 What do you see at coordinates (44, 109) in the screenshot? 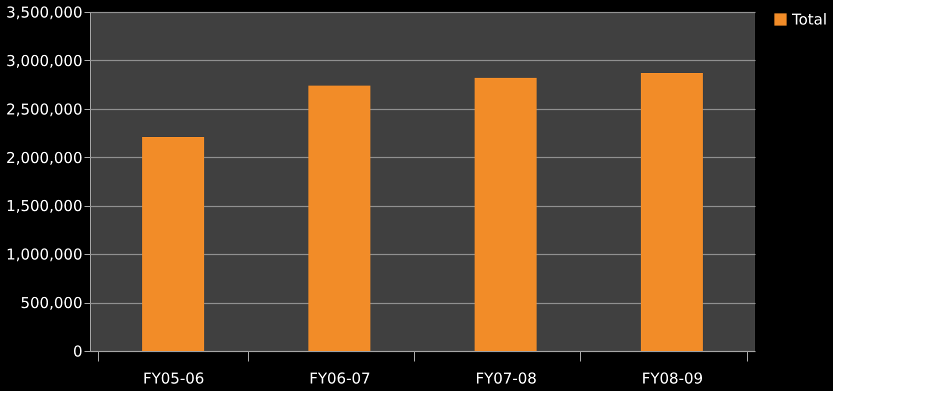
I see `y-tick-label: 2,500,000` at bounding box center [44, 109].